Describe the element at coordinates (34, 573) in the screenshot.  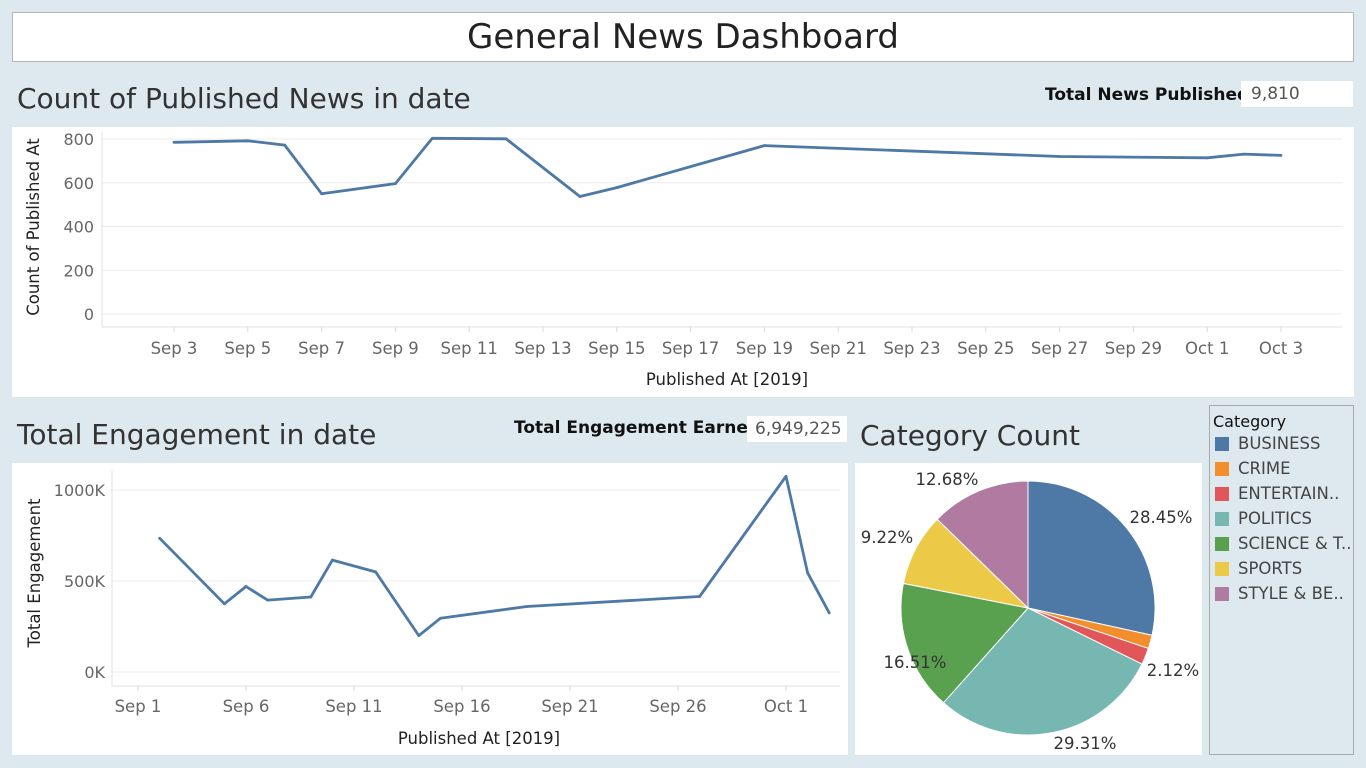
I see `y-axis-title: Total Engagement` at that location.